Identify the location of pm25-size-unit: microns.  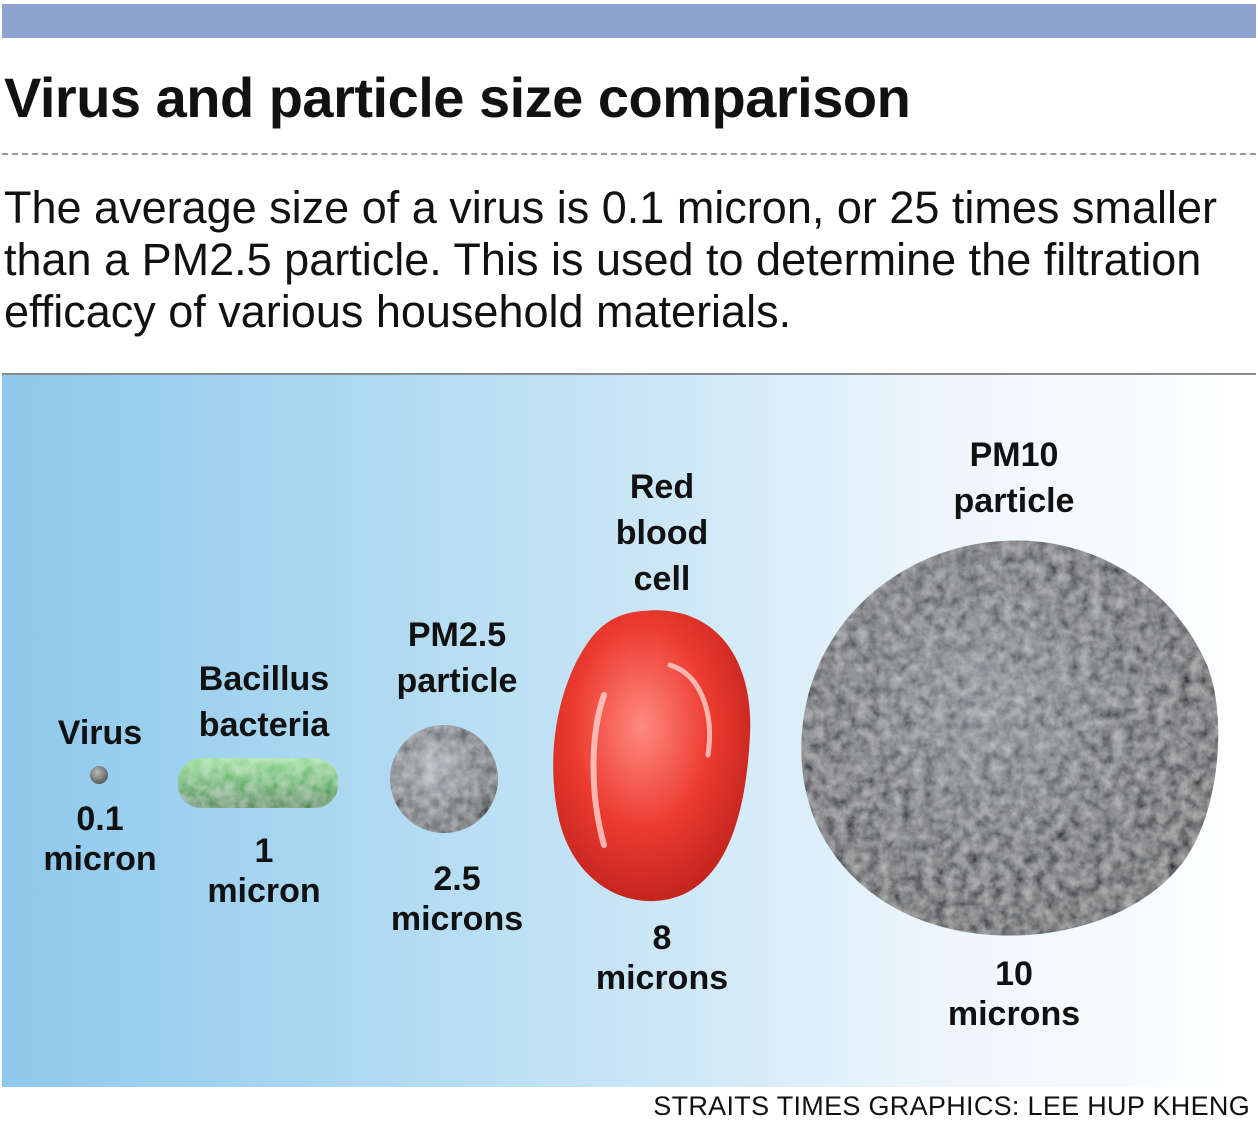
(457, 919).